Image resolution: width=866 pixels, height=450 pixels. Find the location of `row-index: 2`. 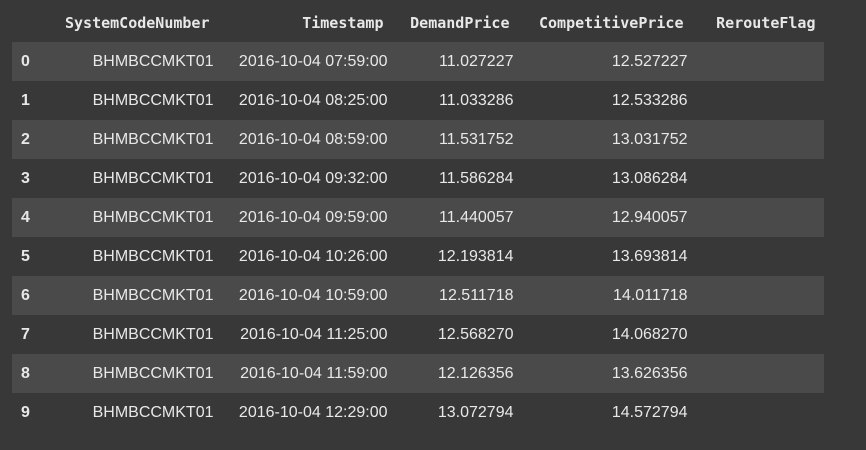

row-index: 2 is located at coordinates (25, 139).